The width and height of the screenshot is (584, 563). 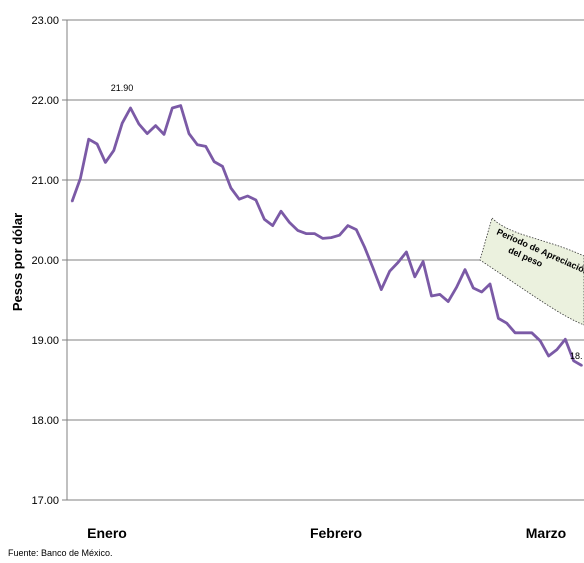 I want to click on y-tick-label: 20.00, so click(x=45, y=261).